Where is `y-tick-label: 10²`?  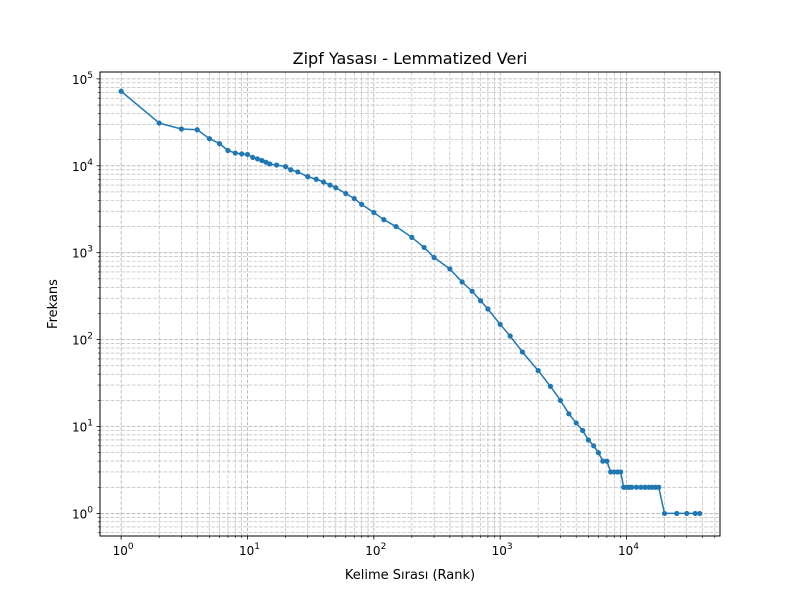
y-tick-label: 10² is located at coordinates (82, 340).